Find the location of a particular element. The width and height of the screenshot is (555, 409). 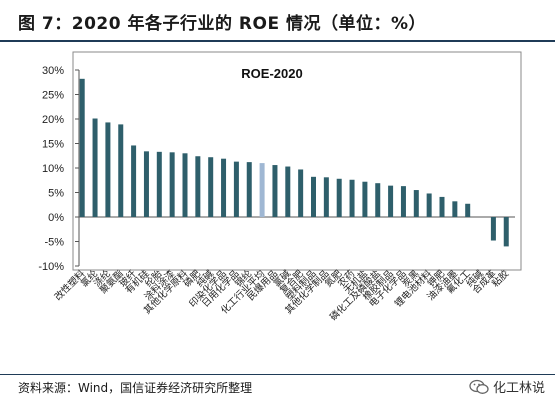

y-tick-label: 25% is located at coordinates (53, 96).